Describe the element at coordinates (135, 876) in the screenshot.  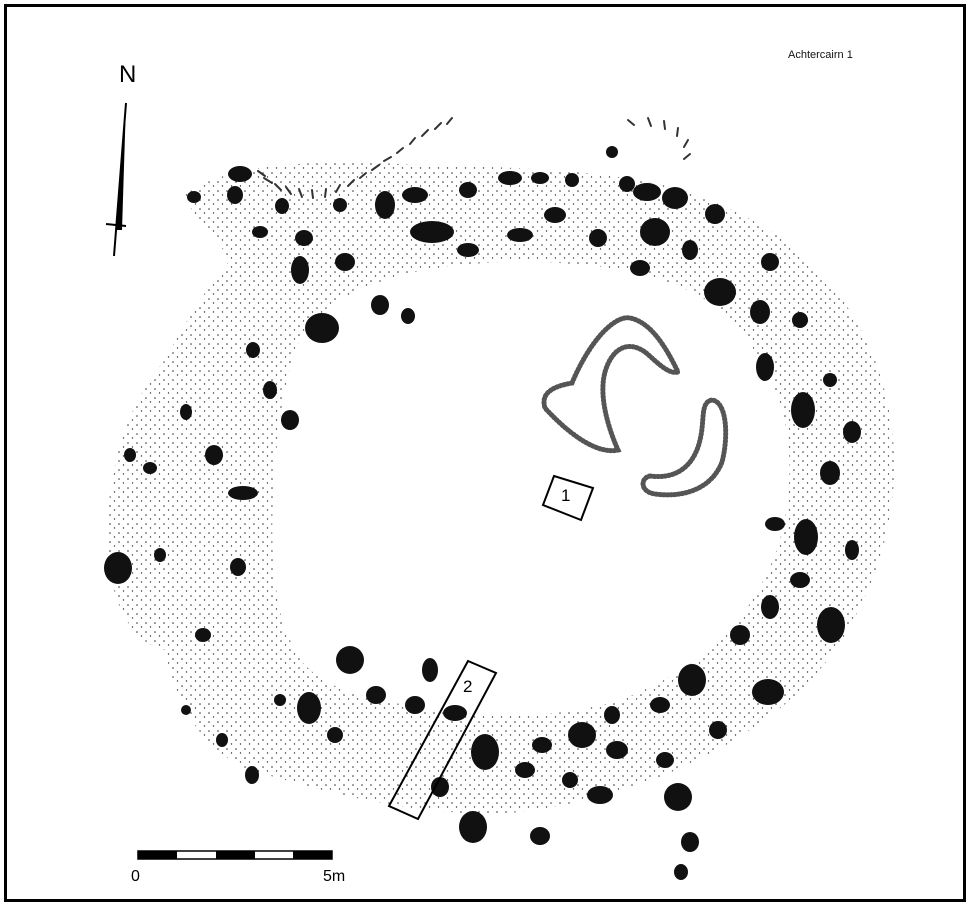
I see `scale-start-label: 0` at that location.